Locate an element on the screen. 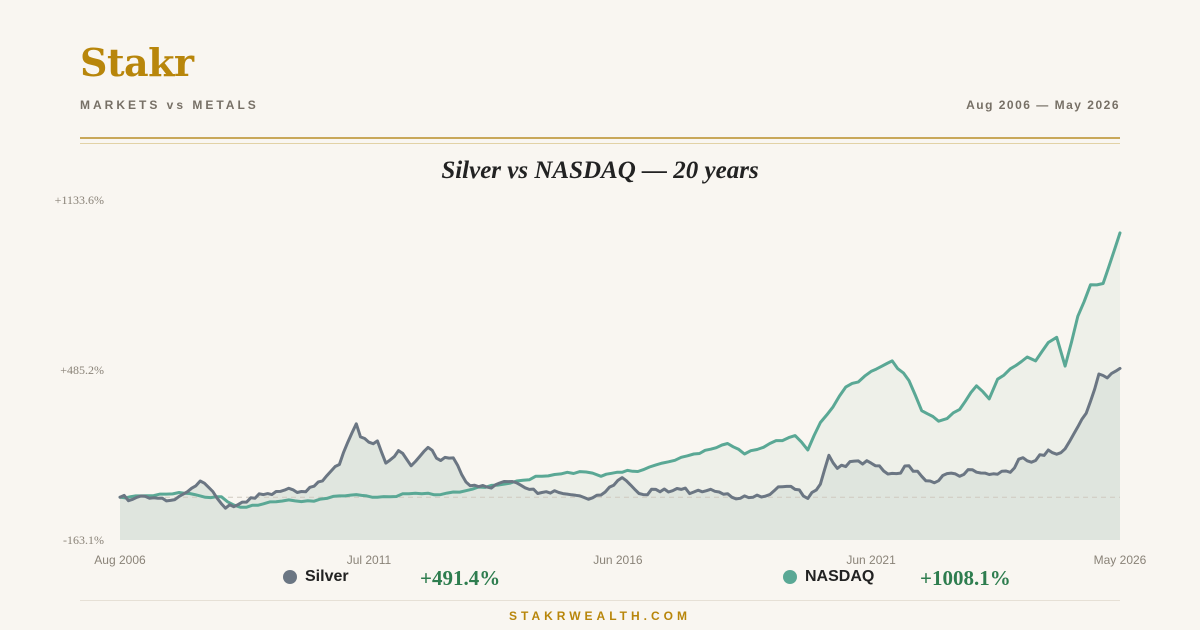 This screenshot has height=630, width=1200. tagline: MARKETS vs METALS is located at coordinates (169, 105).